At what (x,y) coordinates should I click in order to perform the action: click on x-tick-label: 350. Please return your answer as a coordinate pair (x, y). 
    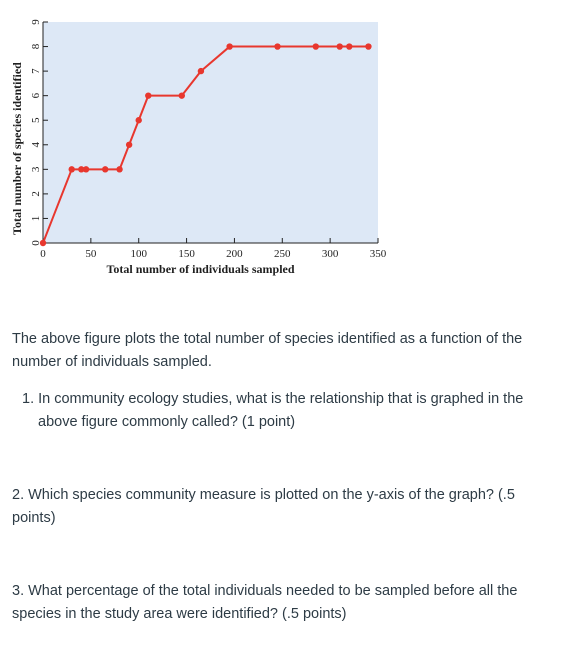
    Looking at the image, I should click on (378, 254).